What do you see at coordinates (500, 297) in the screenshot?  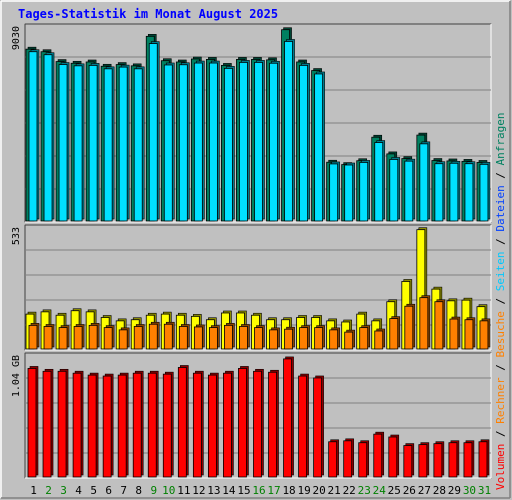 I see `legend-sep-3: /` at bounding box center [500, 297].